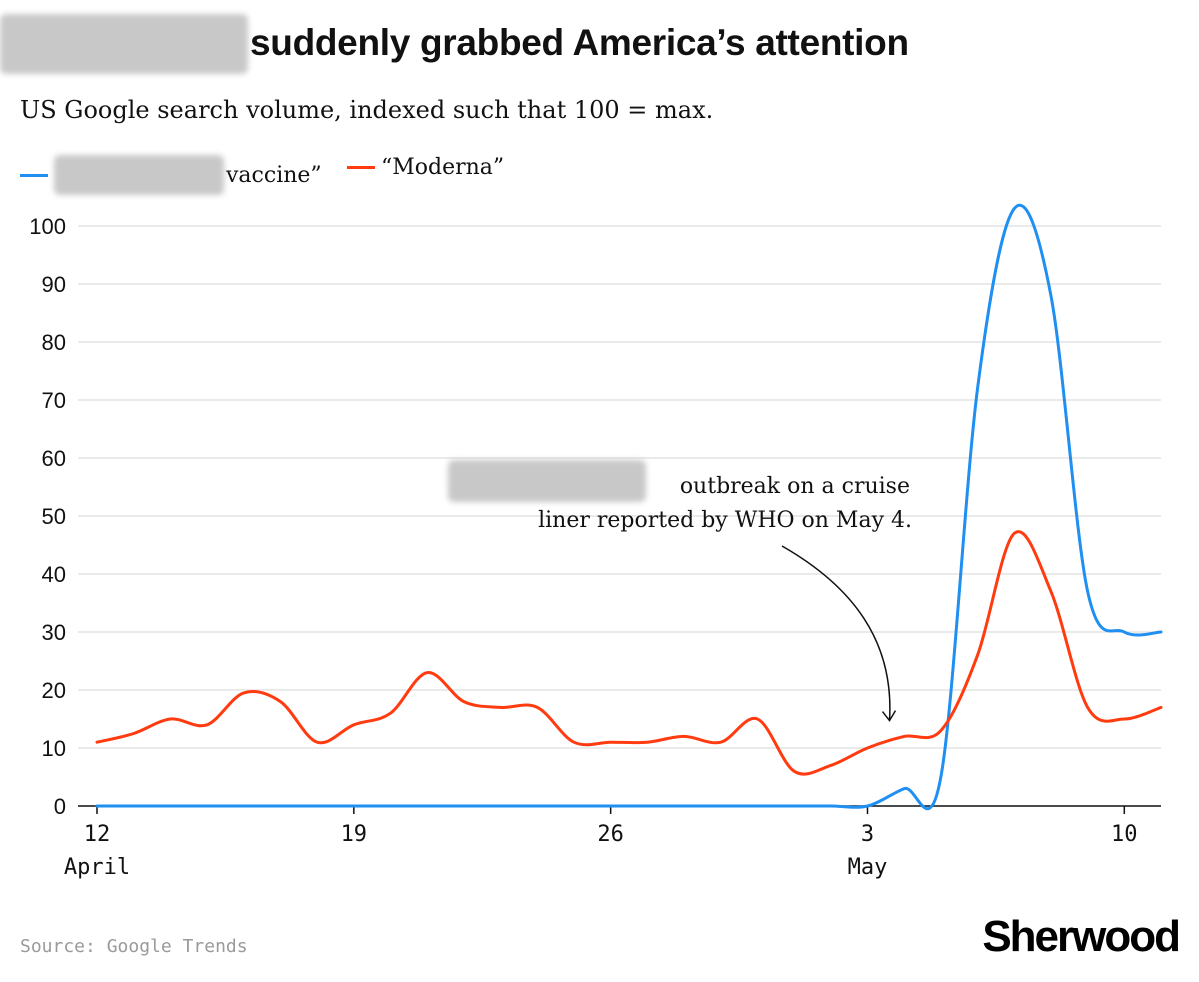  Describe the element at coordinates (1081, 936) in the screenshot. I see `brand-logo: Sherwood` at that location.